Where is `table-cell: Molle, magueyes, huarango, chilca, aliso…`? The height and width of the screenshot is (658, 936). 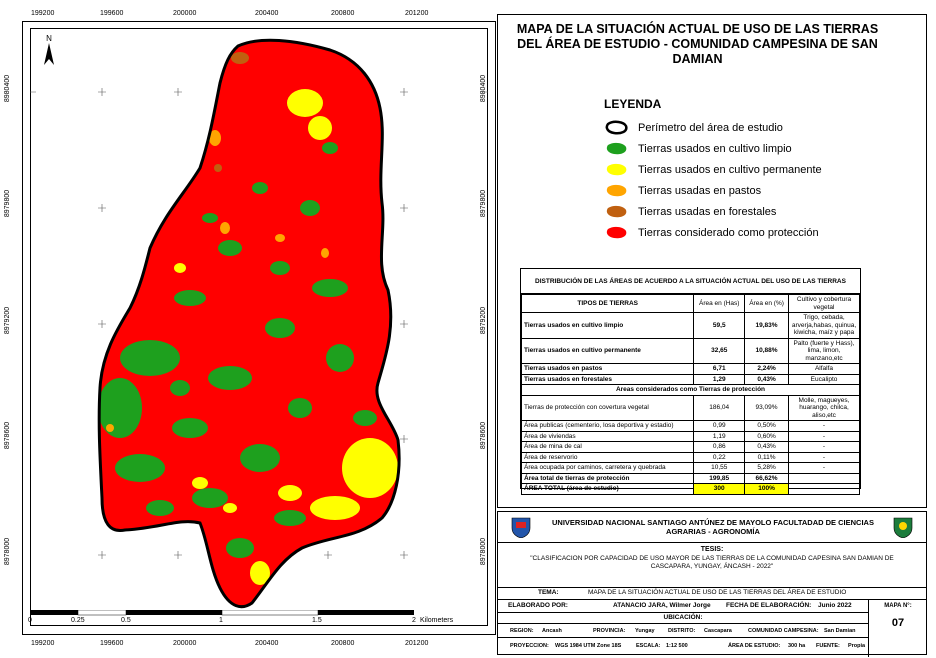 table-cell: Molle, magueyes, huarango, chilca, aliso… is located at coordinates (824, 407).